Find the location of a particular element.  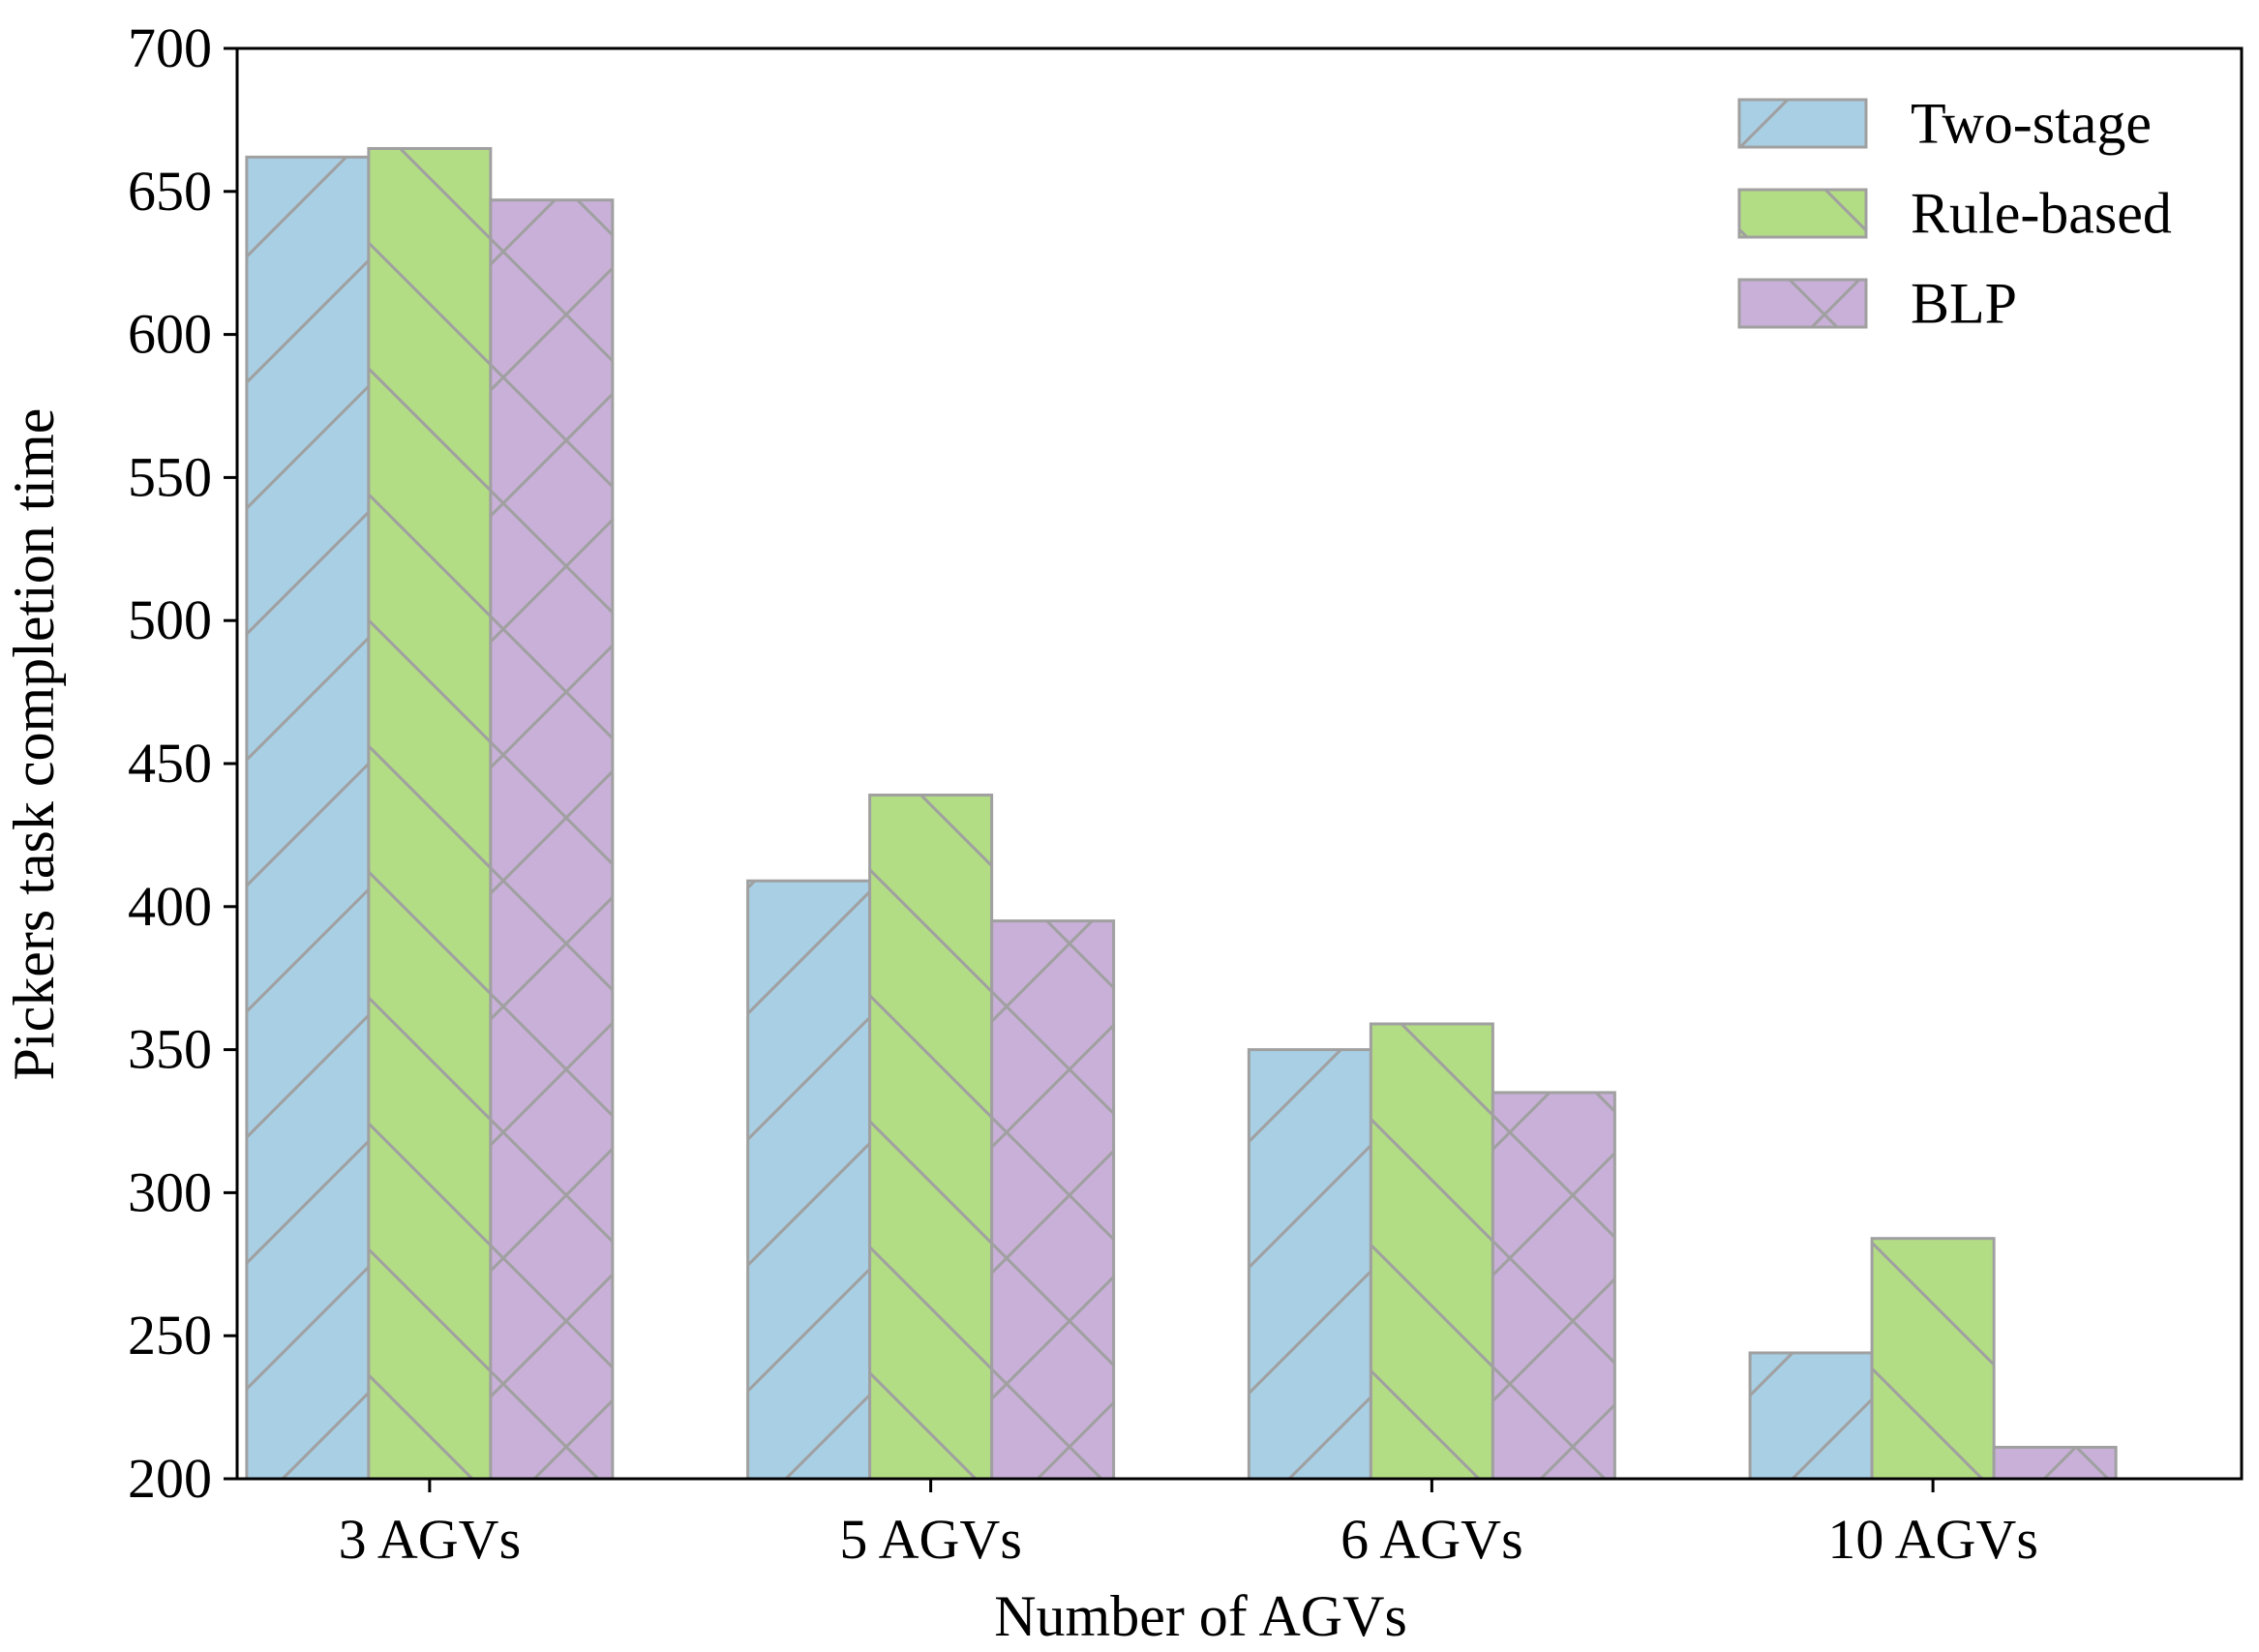

legend-label: Two-stage is located at coordinates (2031, 124).